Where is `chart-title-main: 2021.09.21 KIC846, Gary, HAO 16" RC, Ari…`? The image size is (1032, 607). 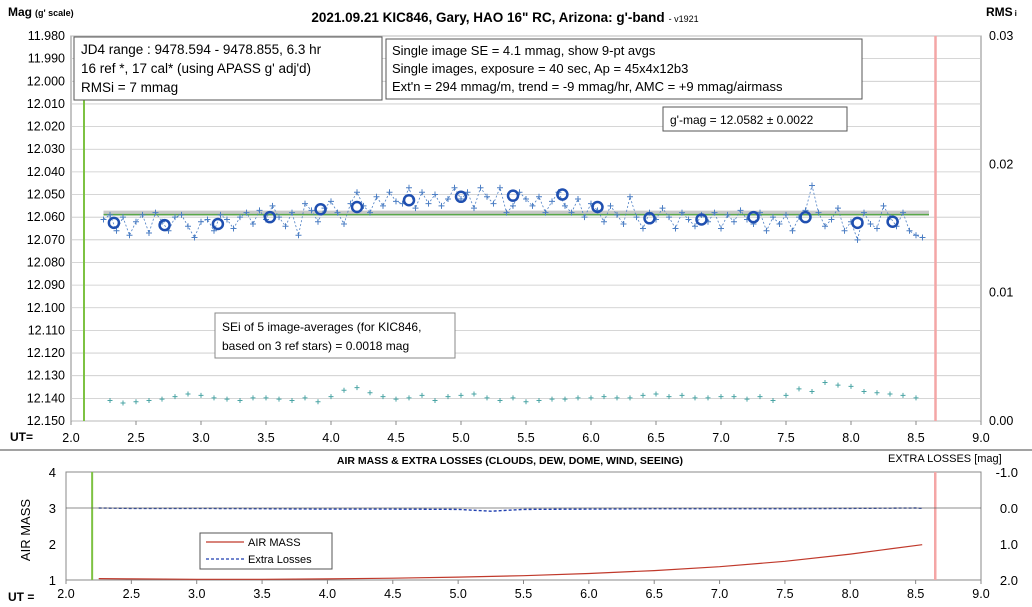 chart-title-main: 2021.09.21 KIC846, Gary, HAO 16" RC, Ari… is located at coordinates (487, 17).